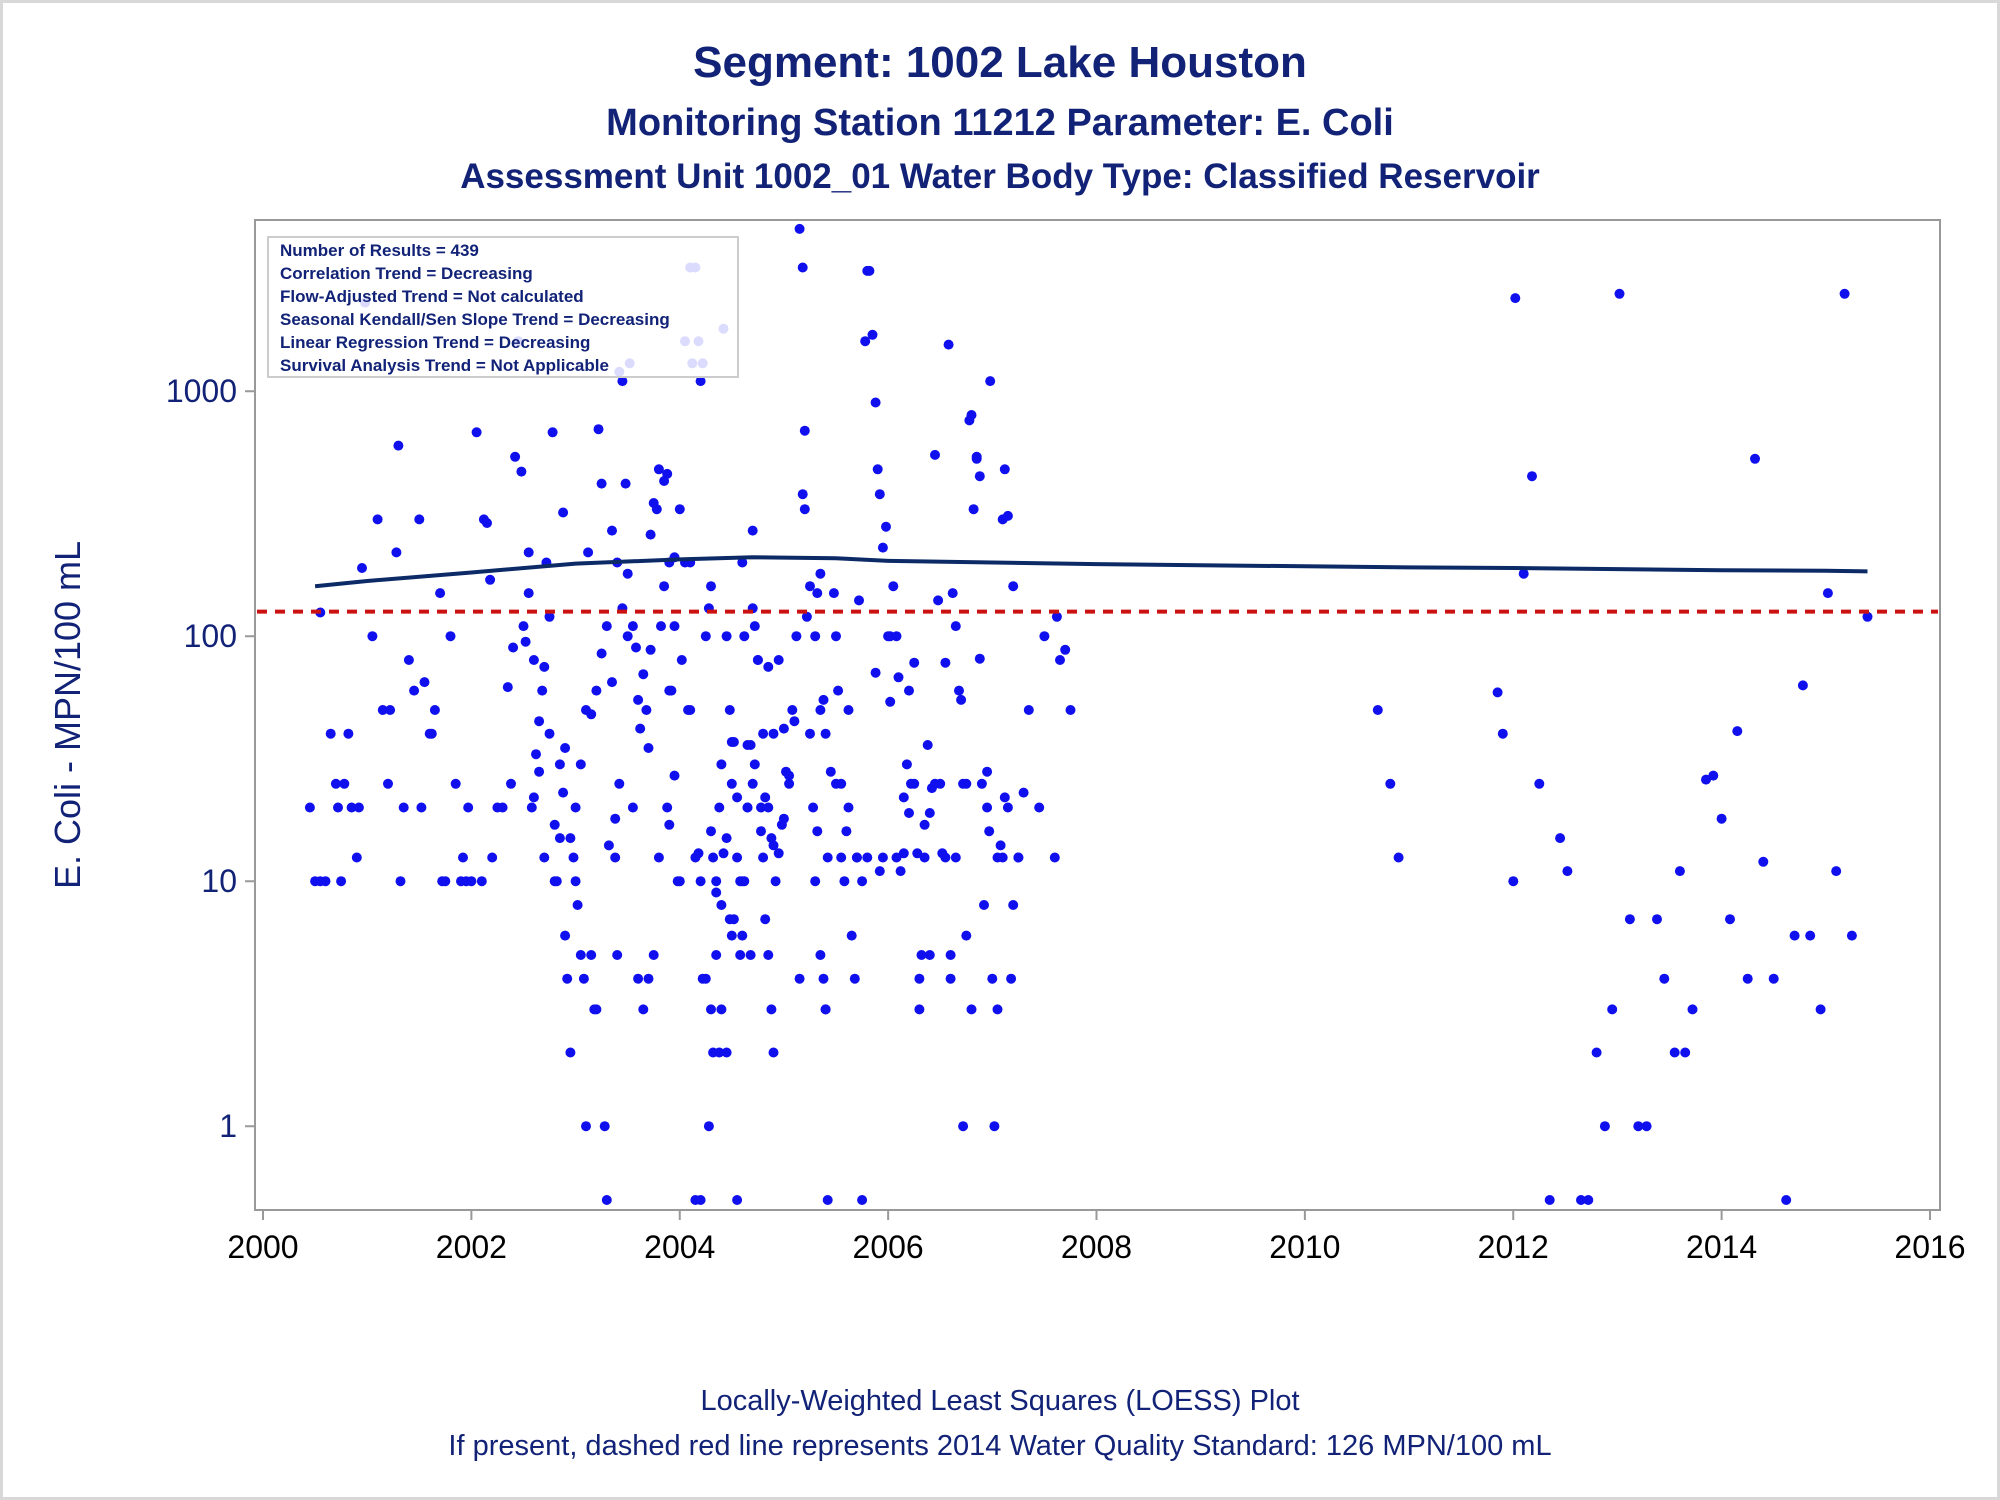 The image size is (2000, 1500). I want to click on x-tick-label: 2000, so click(262, 1247).